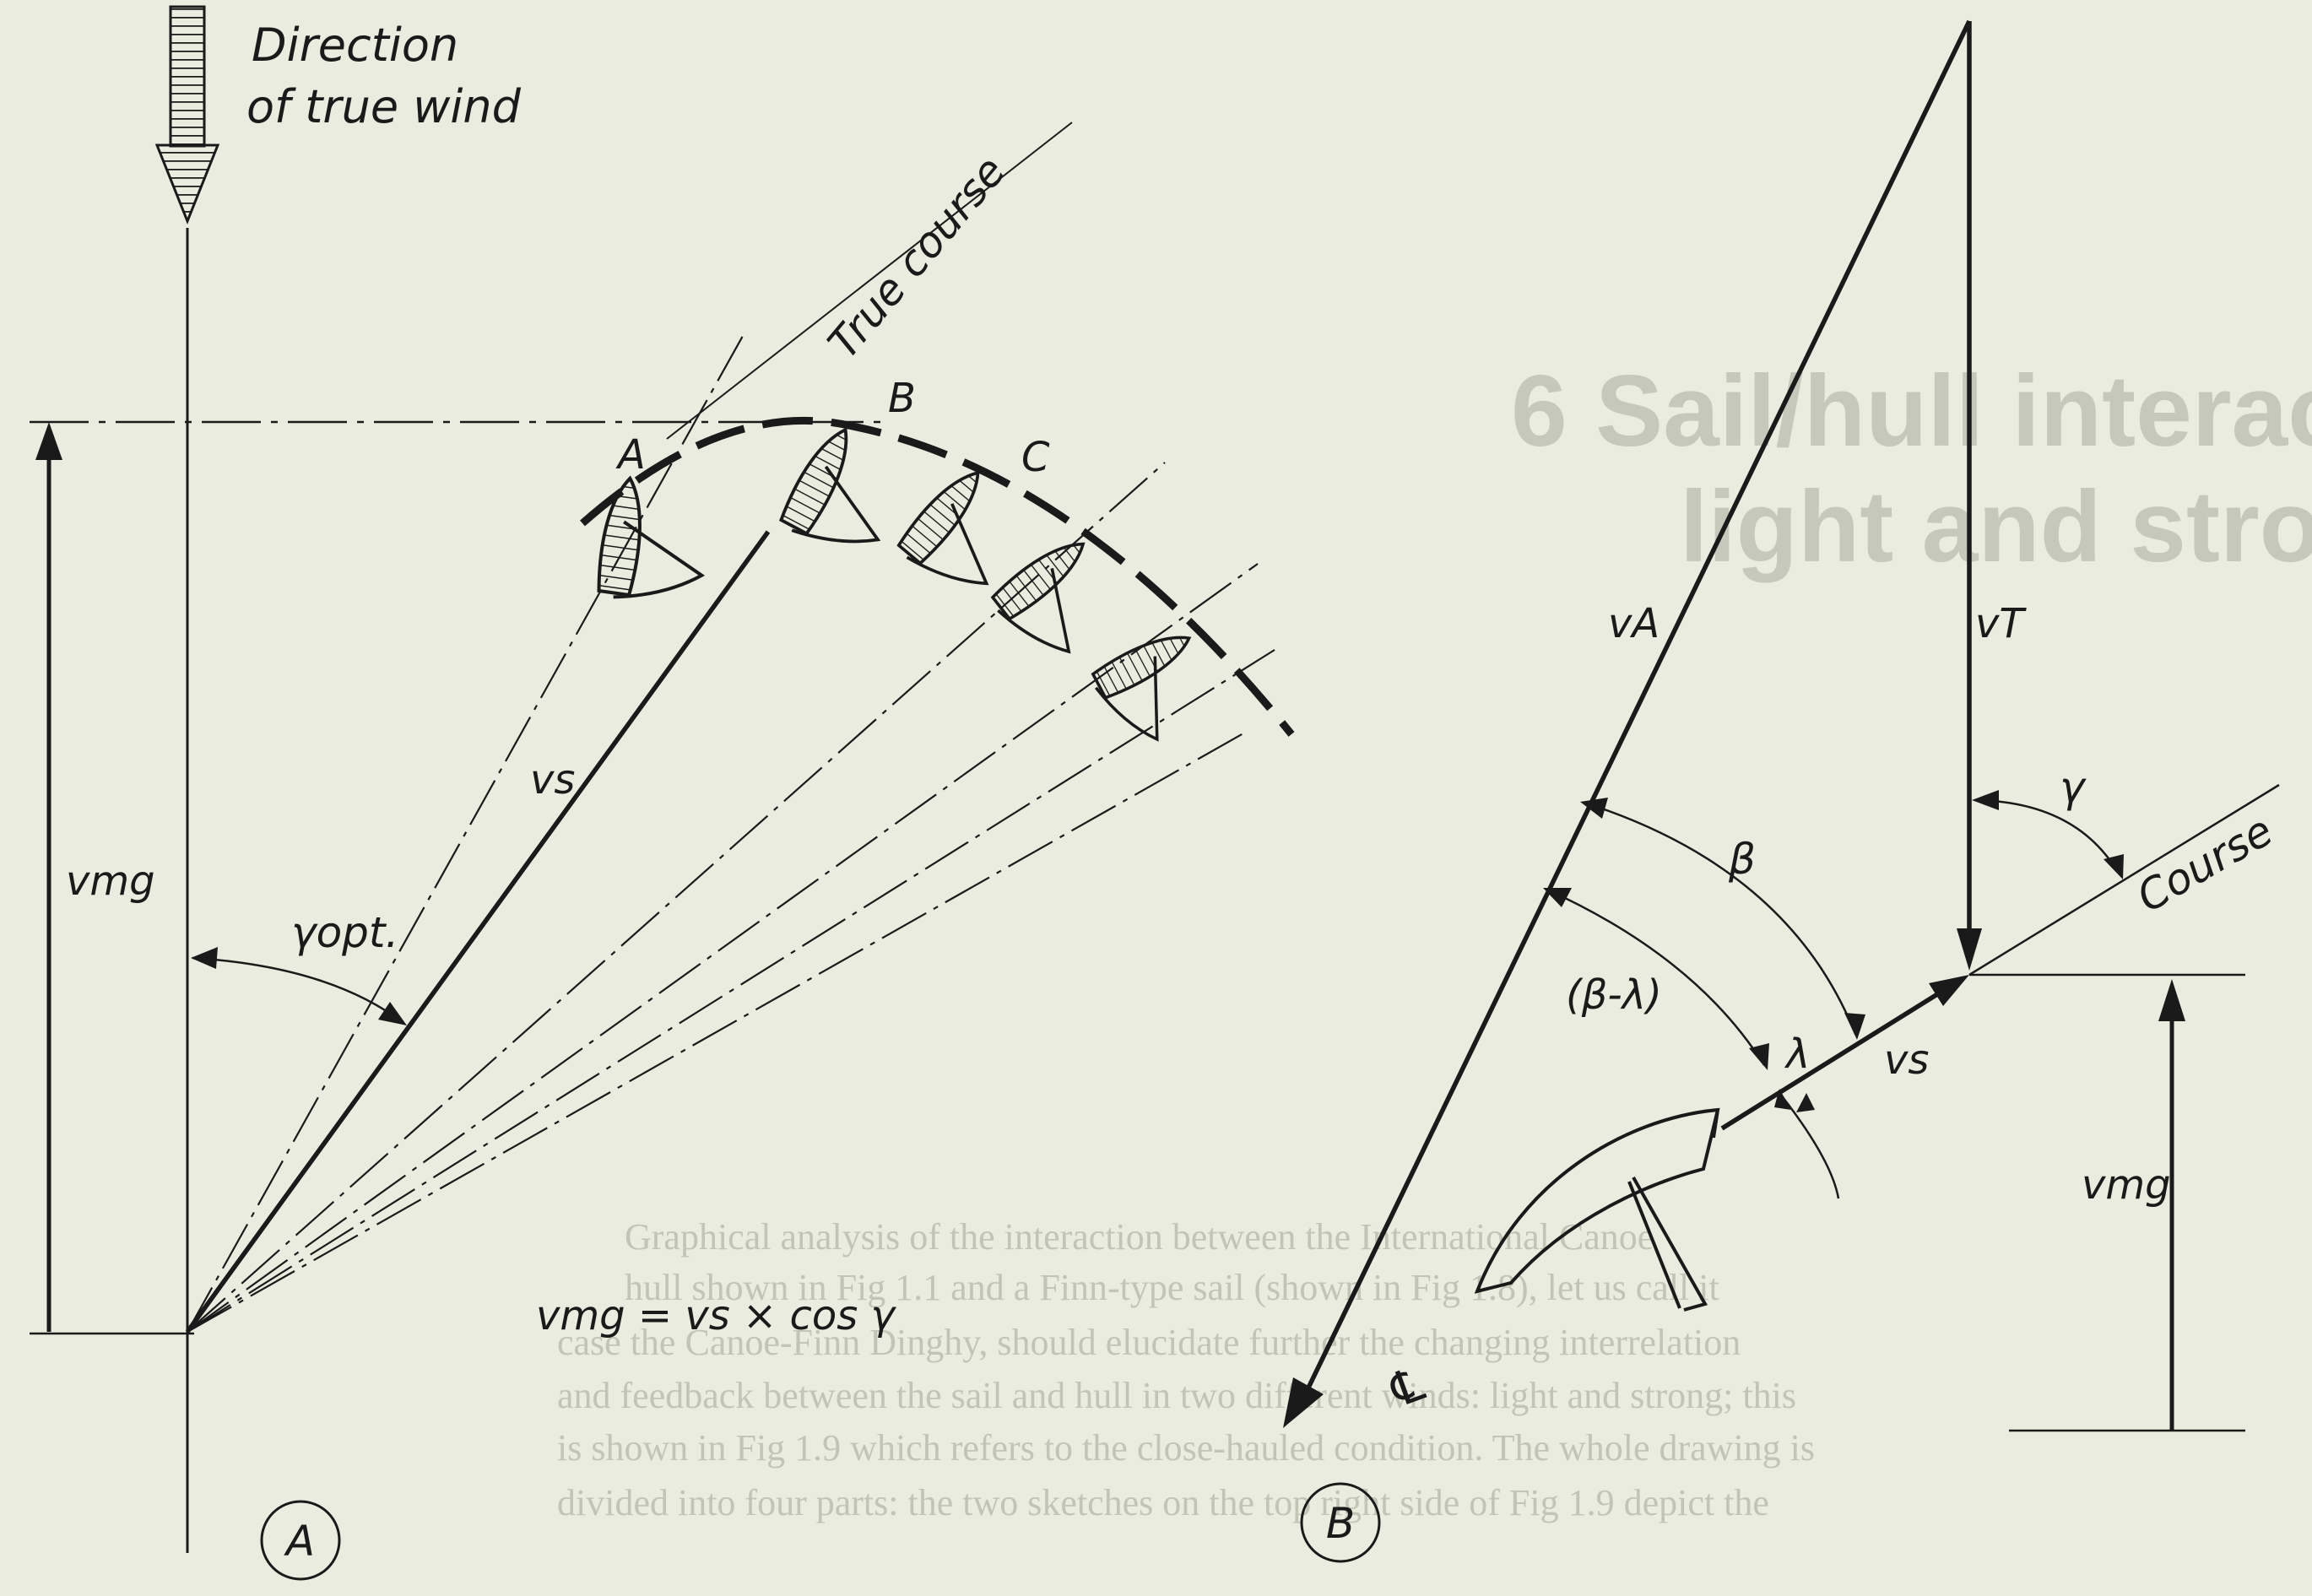  Describe the element at coordinates (1156, 688) in the screenshot. I see `boat-c3` at that location.